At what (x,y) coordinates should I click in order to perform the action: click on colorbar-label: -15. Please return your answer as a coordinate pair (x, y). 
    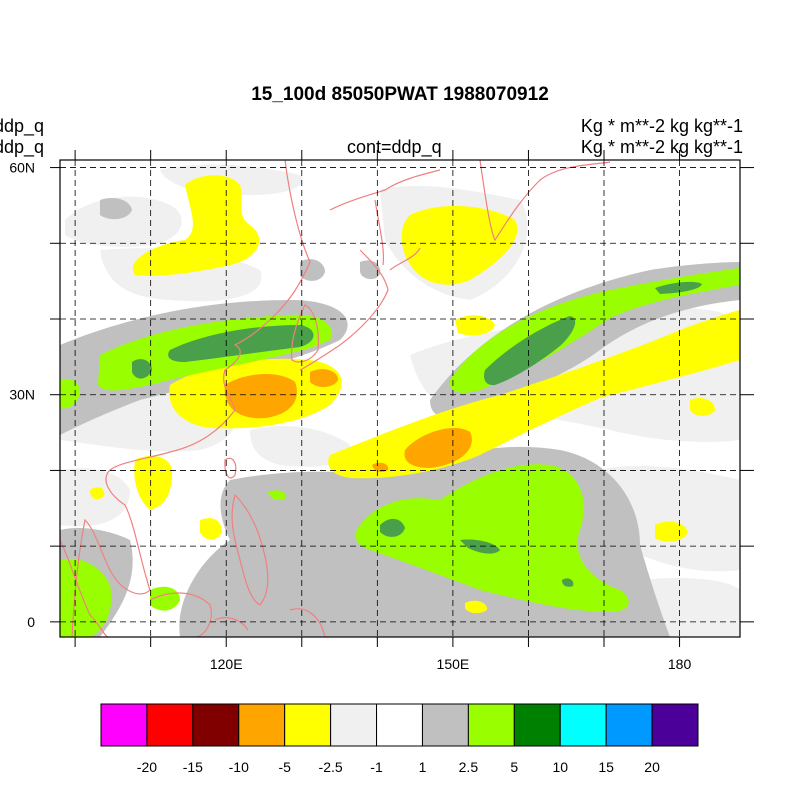
    Looking at the image, I should click on (193, 767).